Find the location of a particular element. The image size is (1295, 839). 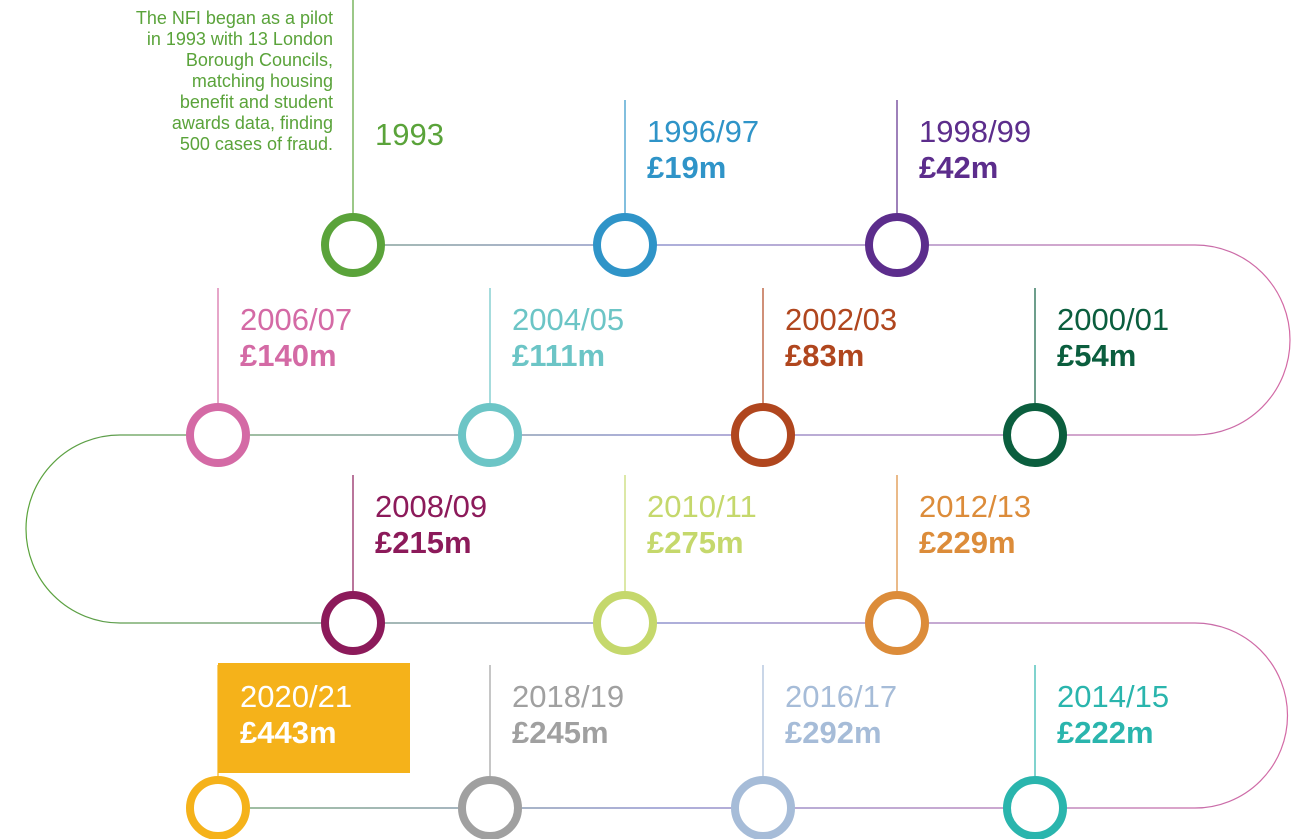

milestone: 2014/15£222m is located at coordinates (1086, 752).